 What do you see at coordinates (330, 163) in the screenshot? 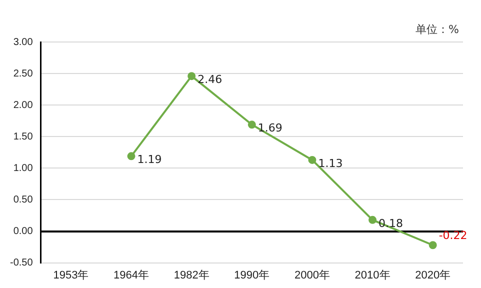
I see `data-label: 1.13` at bounding box center [330, 163].